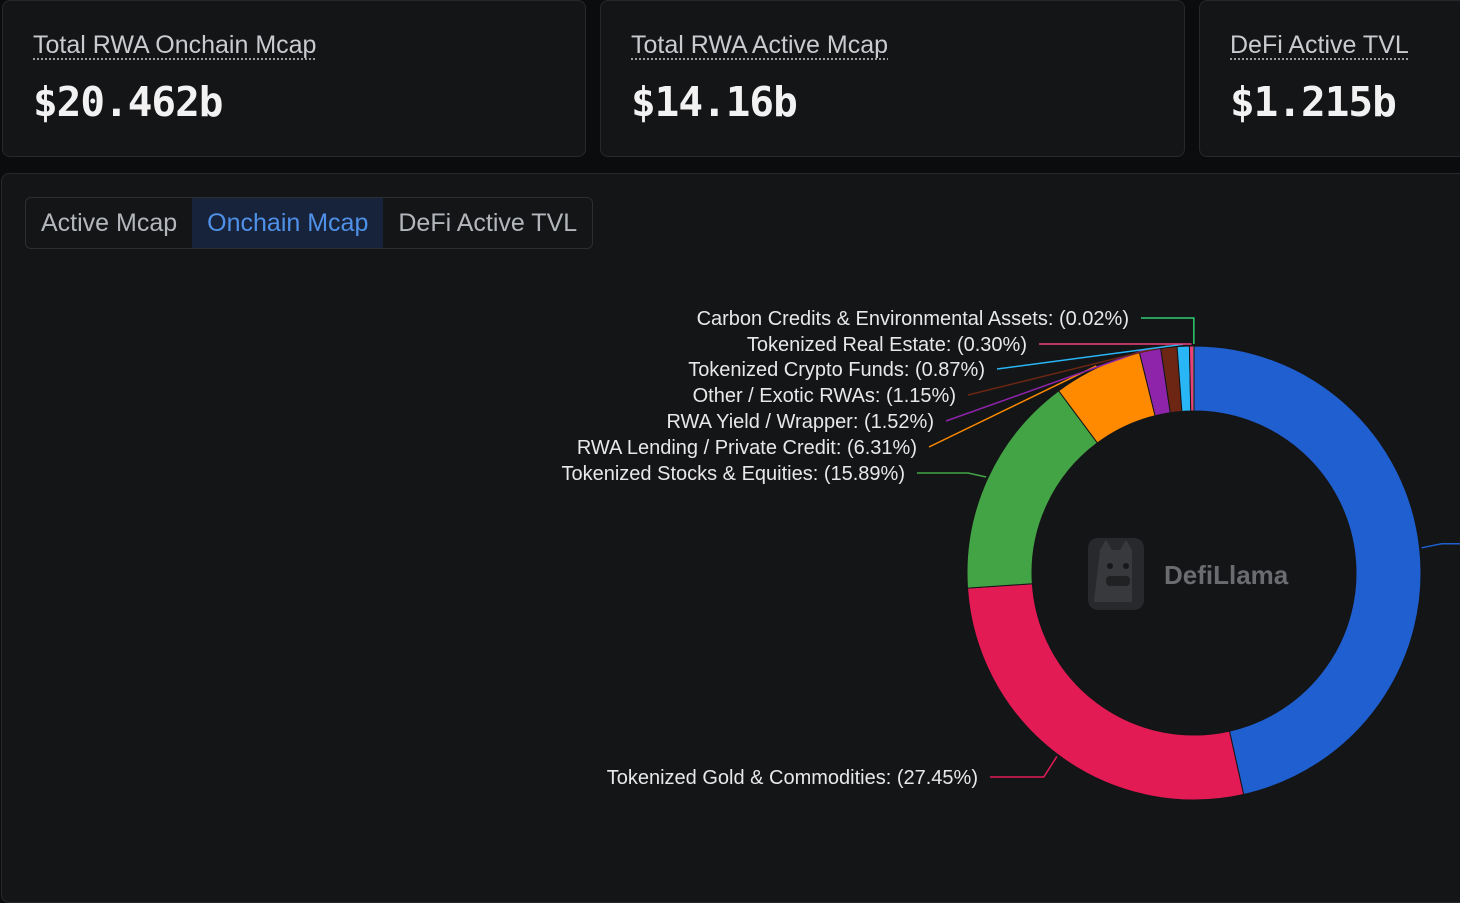  Describe the element at coordinates (1032, 489) in the screenshot. I see `slice-tokenized-stocks-equities` at that location.